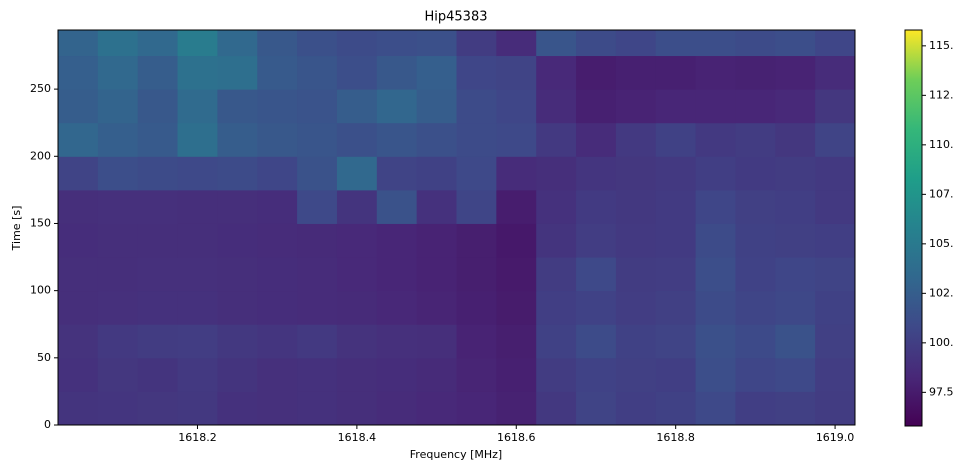 Image resolution: width=960 pixels, height=466 pixels. I want to click on colorbar-tick-label: 112., so click(941, 94).